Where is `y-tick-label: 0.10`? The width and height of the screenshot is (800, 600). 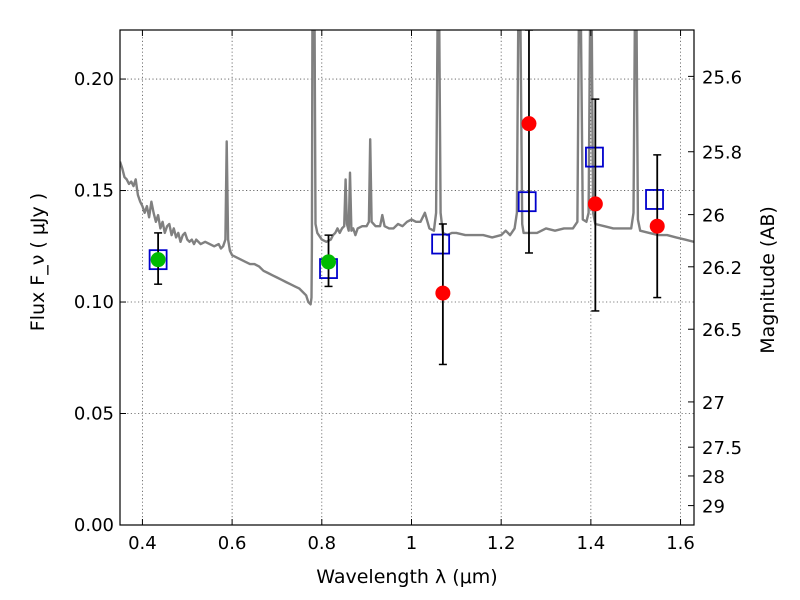
y-tick-label: 0.10 is located at coordinates (94, 302).